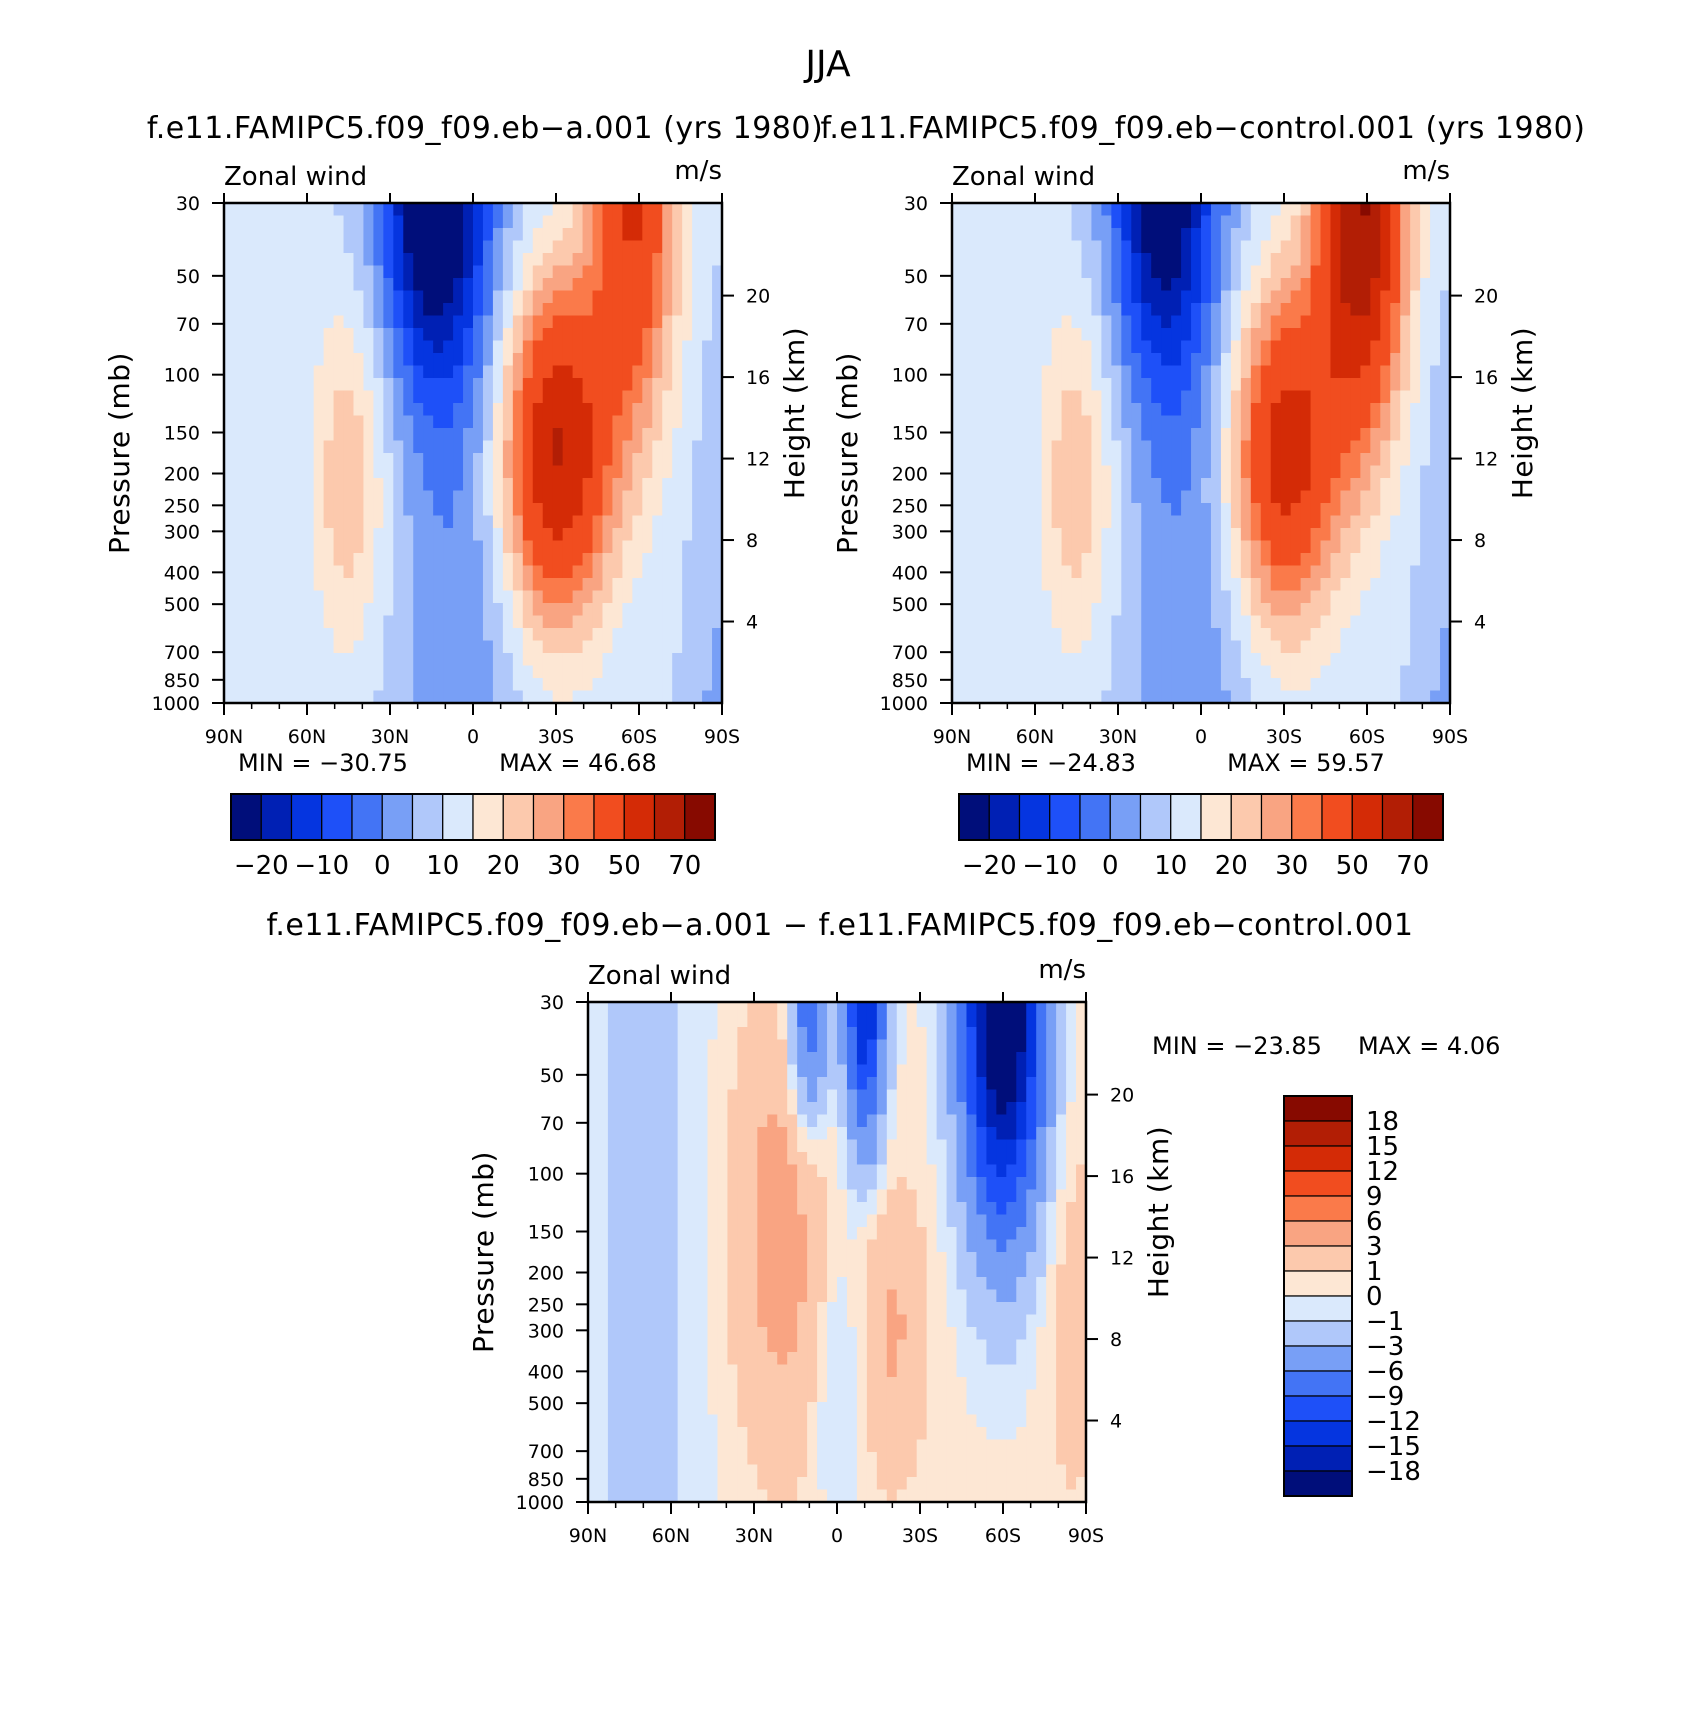 This screenshot has width=1691, height=1724. What do you see at coordinates (295, 177) in the screenshot?
I see `variable-label: Zonal wind` at bounding box center [295, 177].